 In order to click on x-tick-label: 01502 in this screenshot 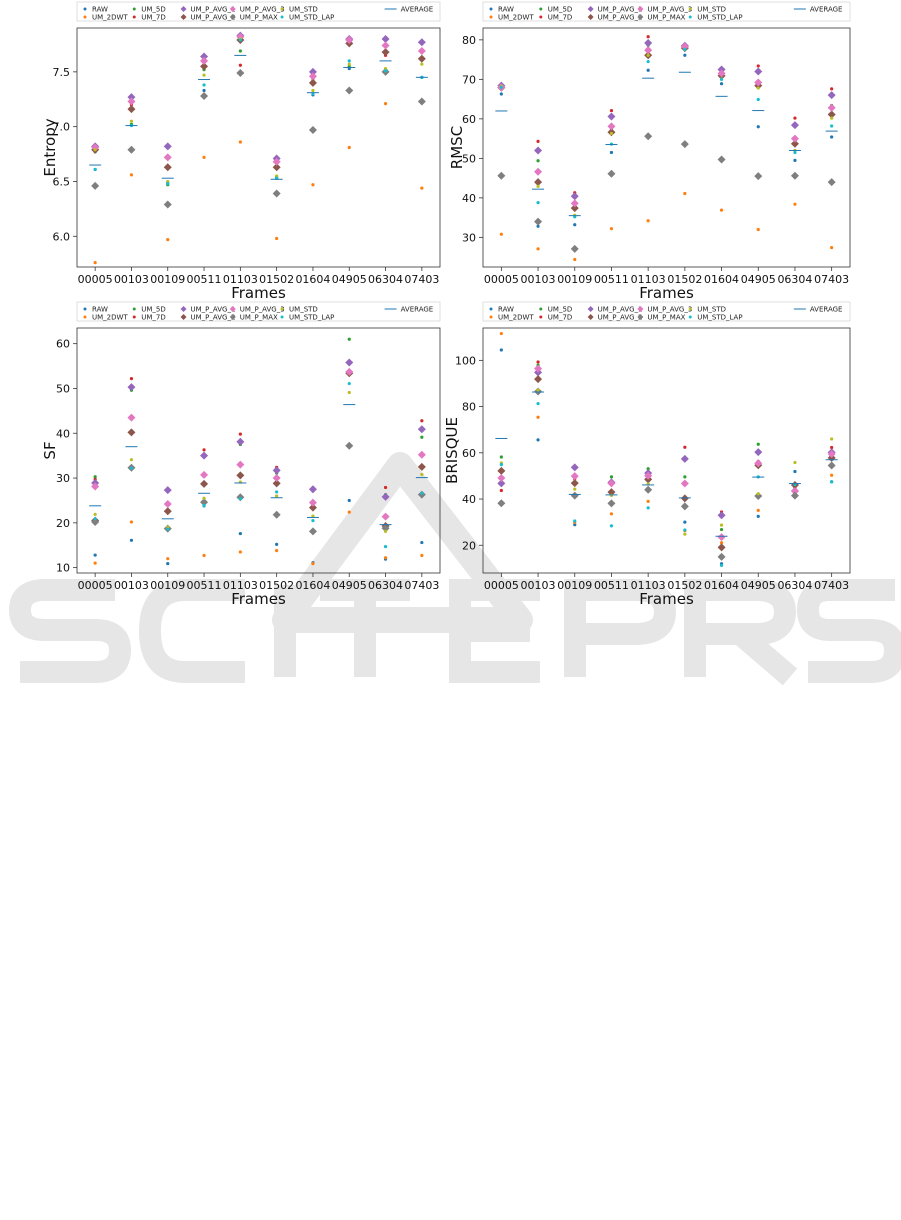, I will do `click(276, 279)`.